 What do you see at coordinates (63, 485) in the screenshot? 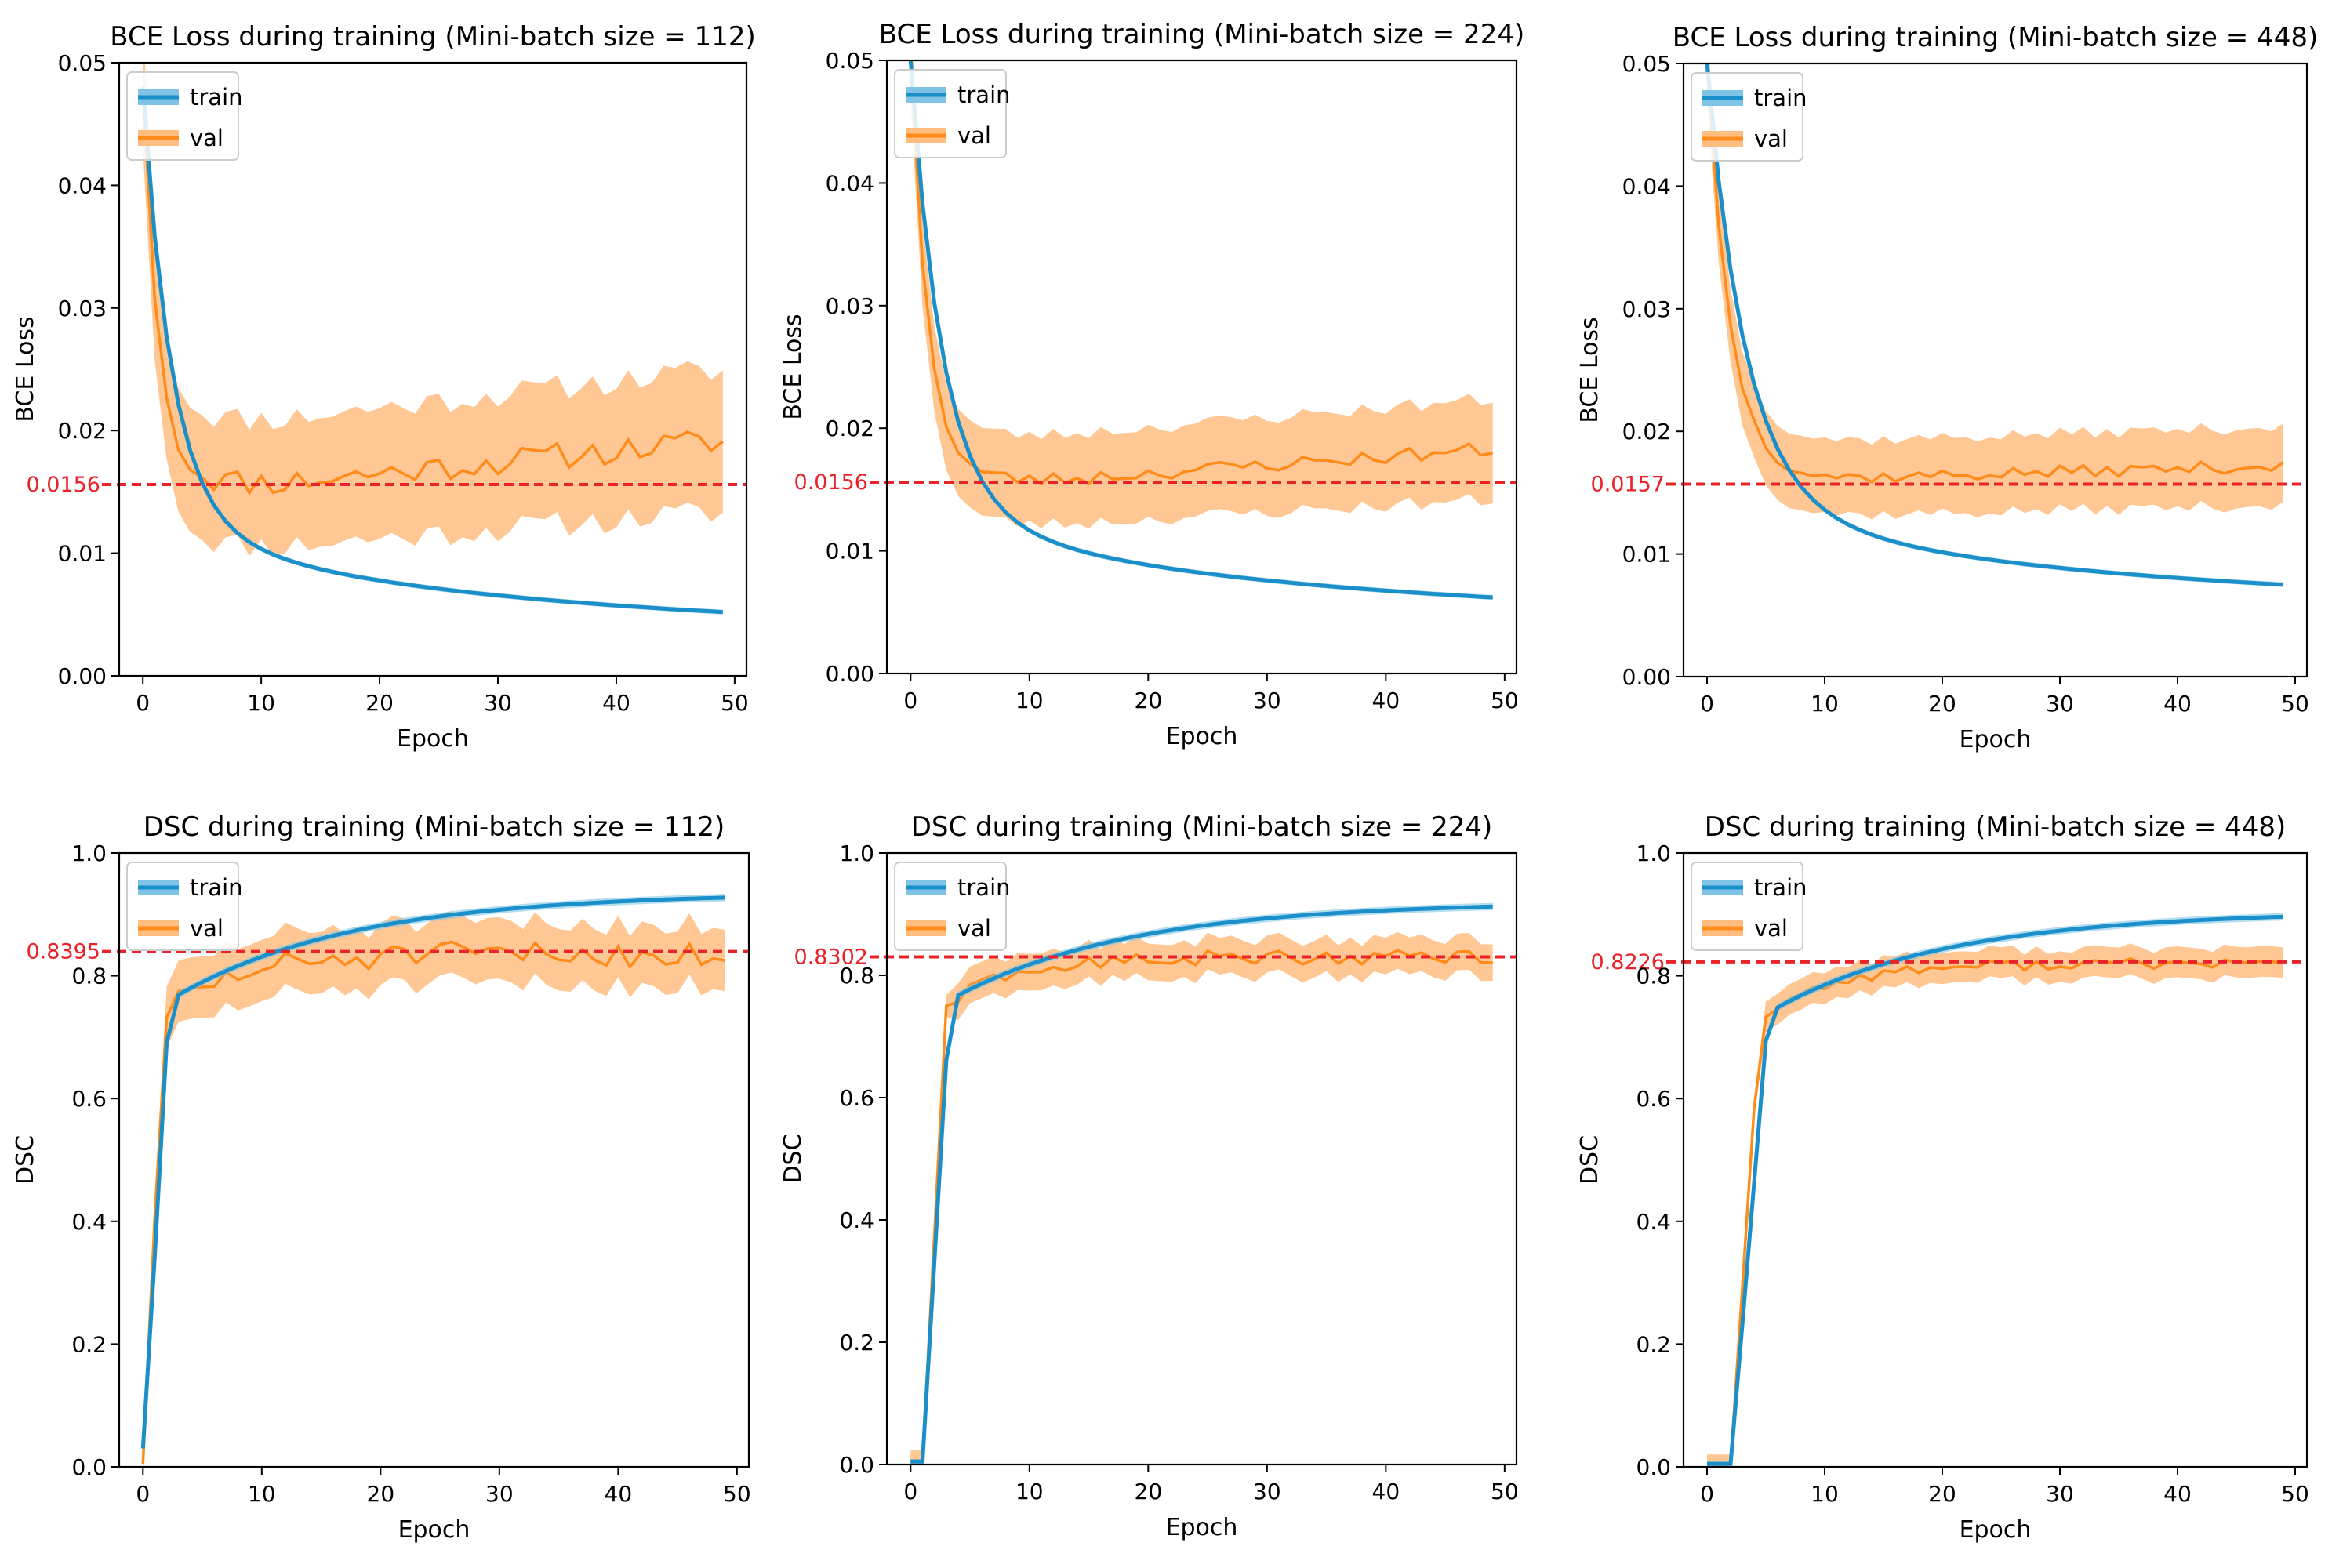
I see `best-value-label: 0.0156` at bounding box center [63, 485].